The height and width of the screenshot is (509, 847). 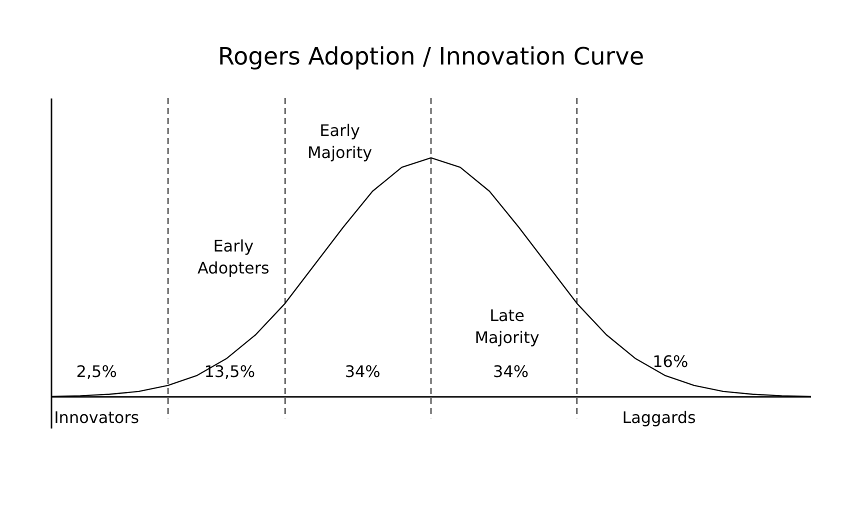 What do you see at coordinates (339, 141) in the screenshot?
I see `annotation: Early Majority` at bounding box center [339, 141].